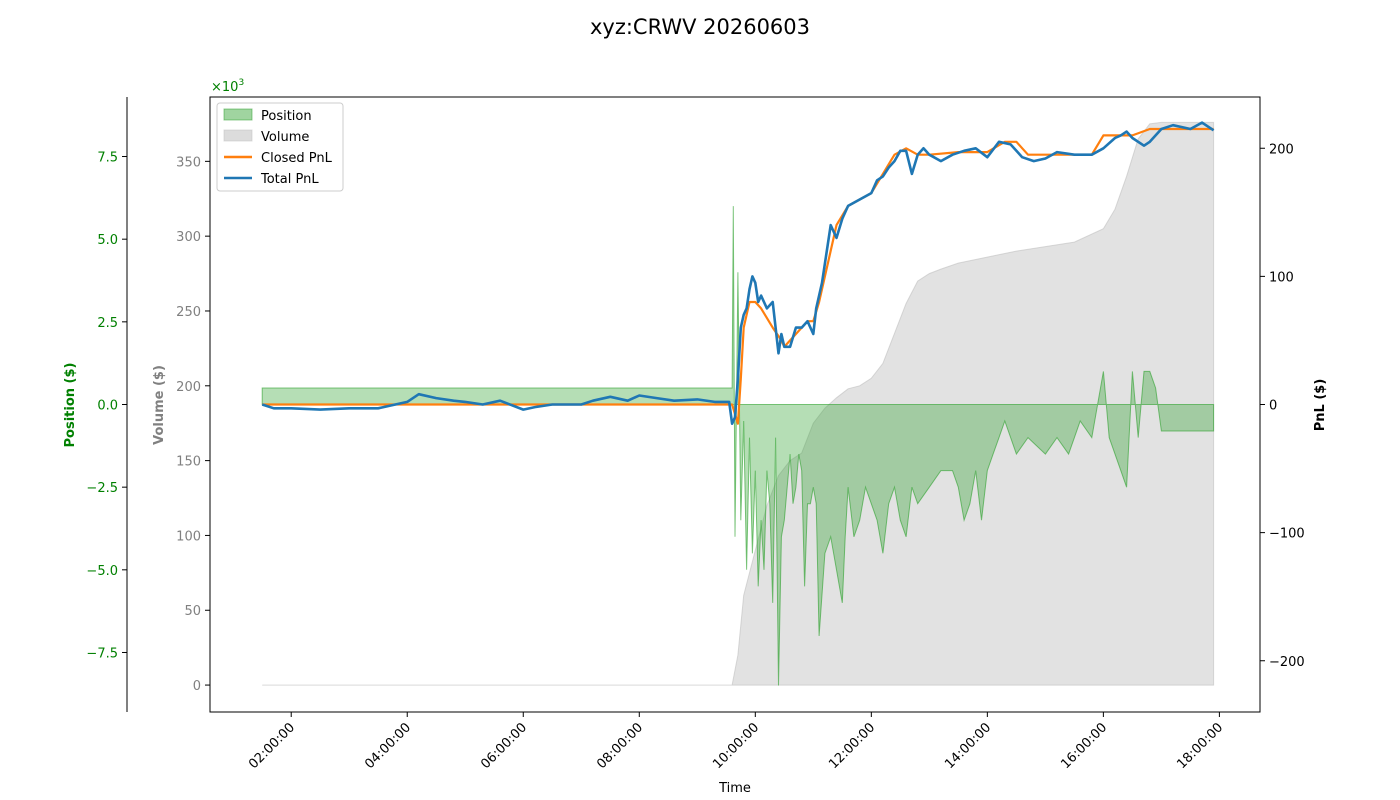  What do you see at coordinates (272, 746) in the screenshot?
I see `x-tick-label: 02:00:00` at bounding box center [272, 746].